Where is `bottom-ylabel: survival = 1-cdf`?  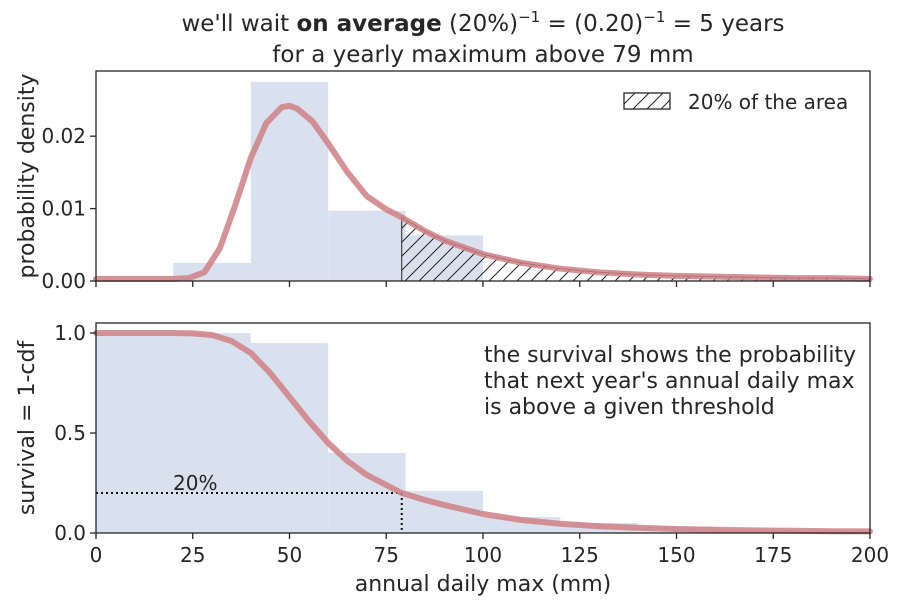 bottom-ylabel: survival = 1-cdf is located at coordinates (27, 428).